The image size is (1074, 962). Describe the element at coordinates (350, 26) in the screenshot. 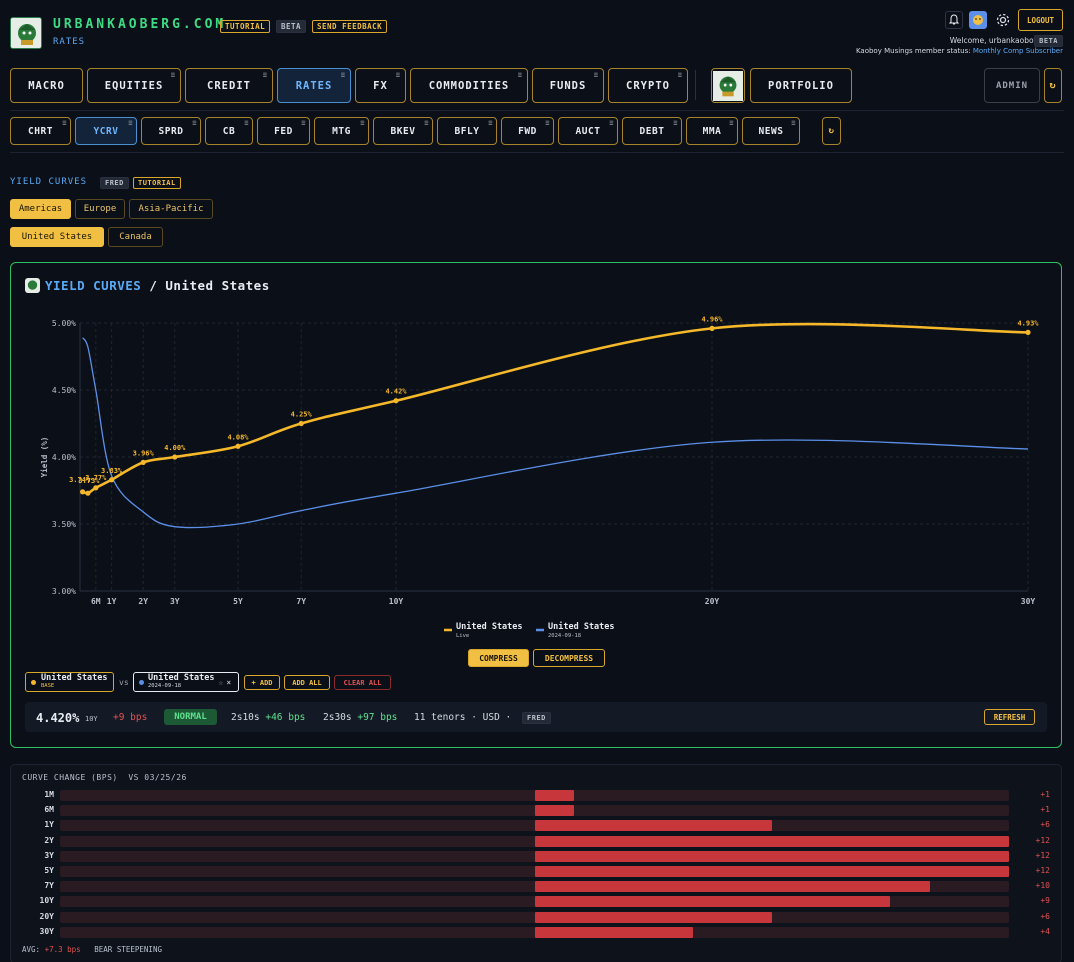

I see `send-feedback-button: SEND FEEDBACK` at that location.